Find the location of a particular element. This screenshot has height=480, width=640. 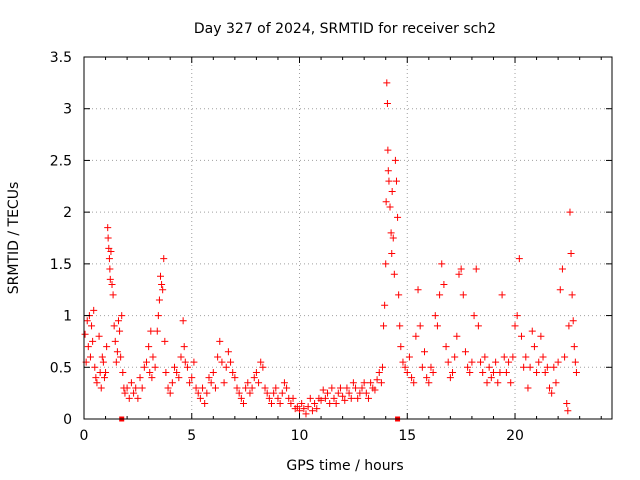

y-axis-label: SRMTID / TECUs is located at coordinates (14, 238).